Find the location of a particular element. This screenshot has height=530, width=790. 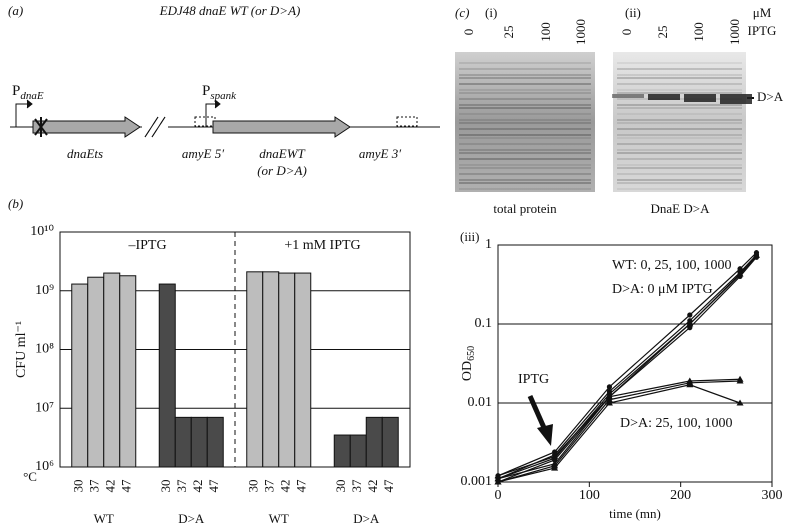

promoter: PdnaE is located at coordinates (28, 92).